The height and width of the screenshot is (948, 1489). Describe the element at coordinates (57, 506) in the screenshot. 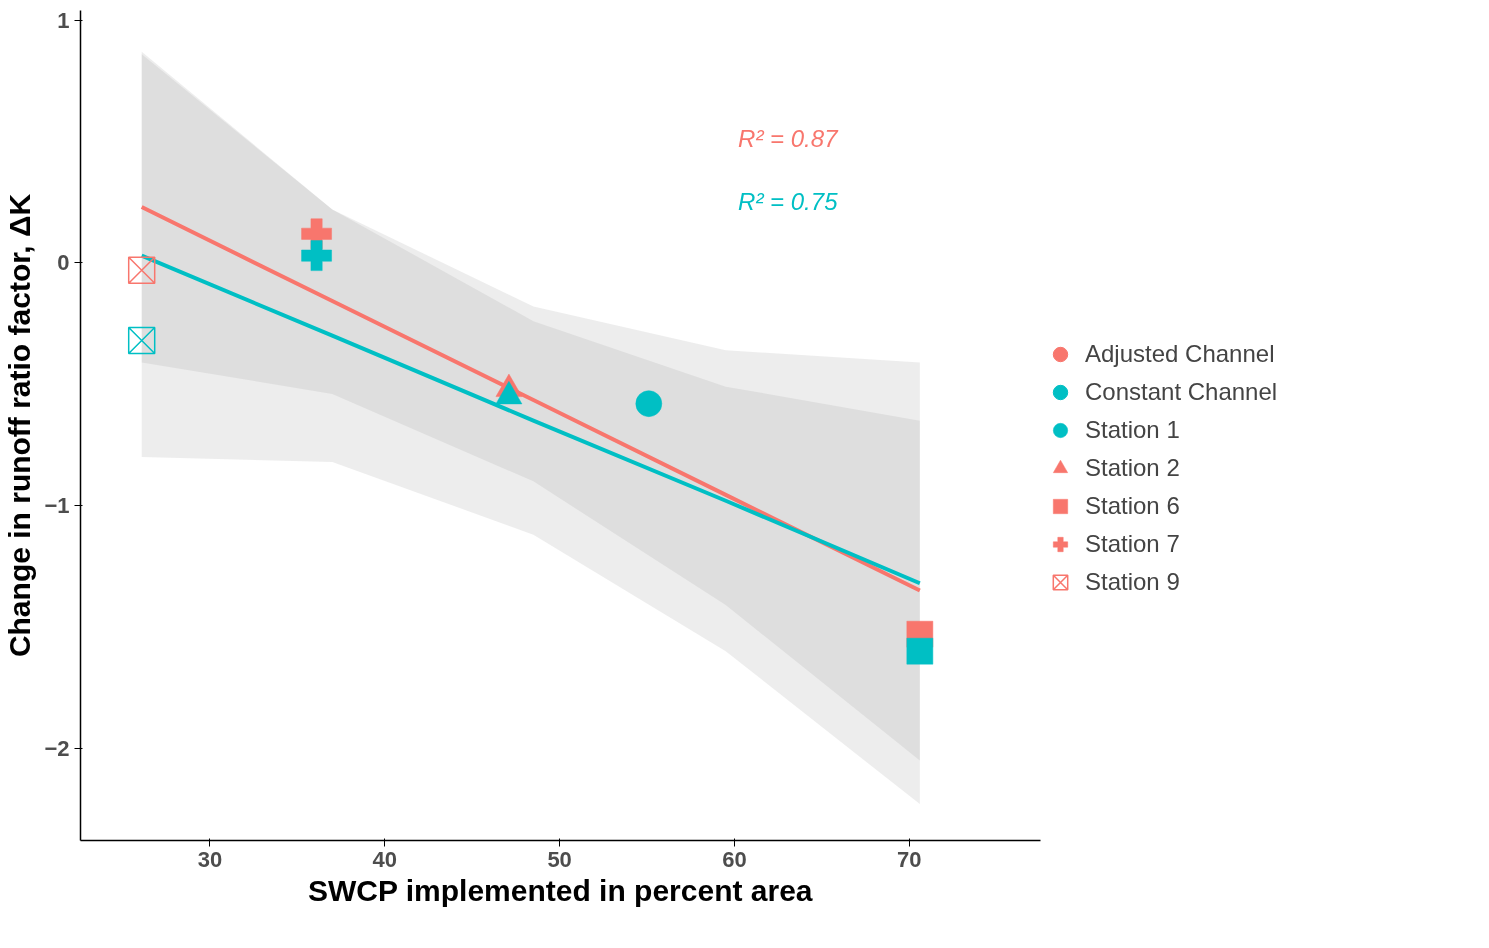

I see `y-tick-label: −1` at that location.